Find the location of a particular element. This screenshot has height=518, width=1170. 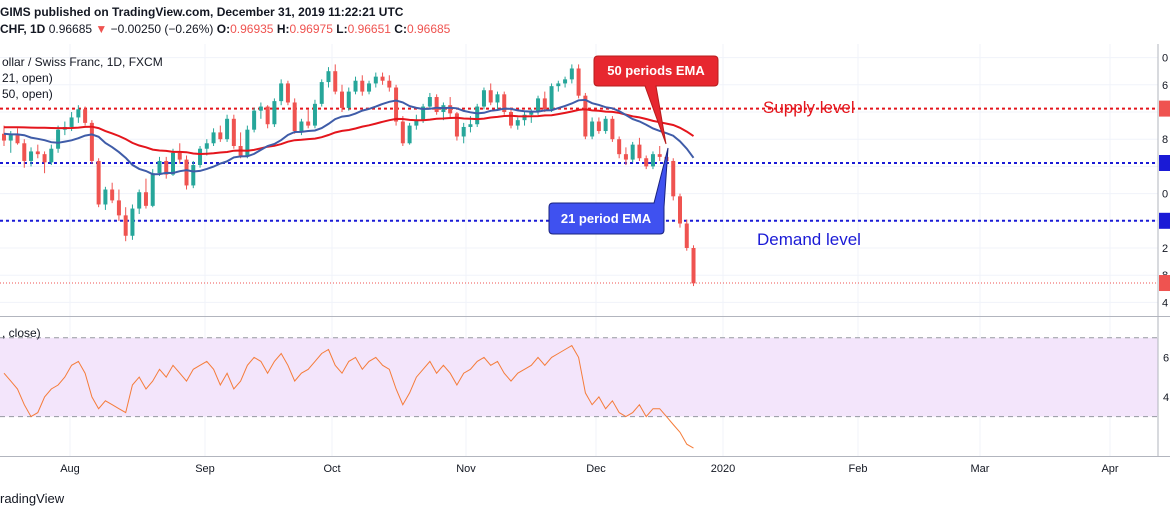

ema21-legend: 21, open) is located at coordinates (27, 78).